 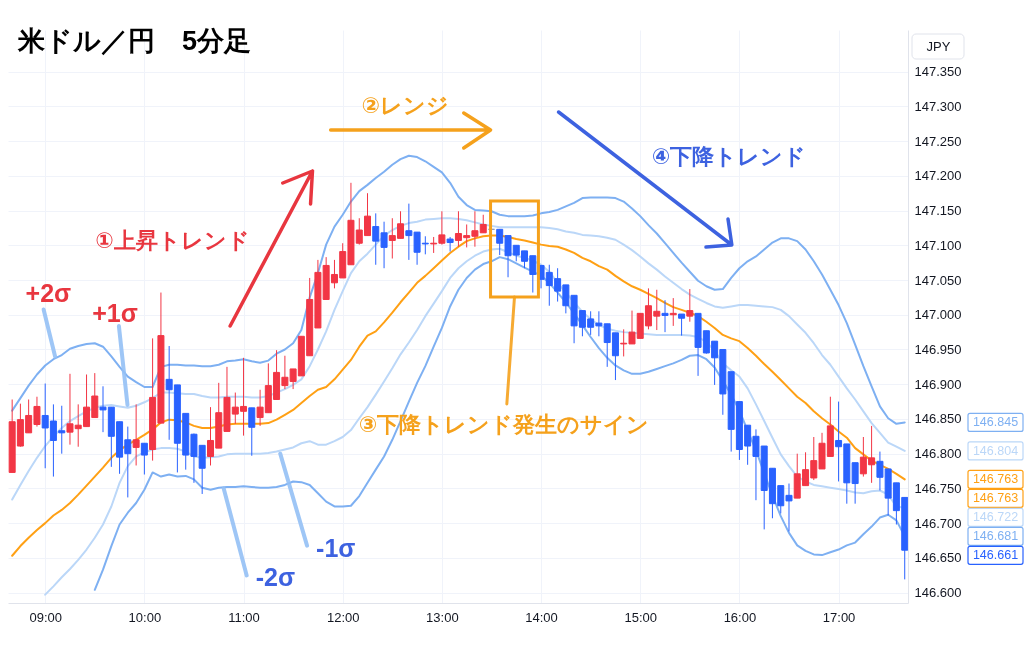 I want to click on text: 146.681, so click(x=995, y=536).